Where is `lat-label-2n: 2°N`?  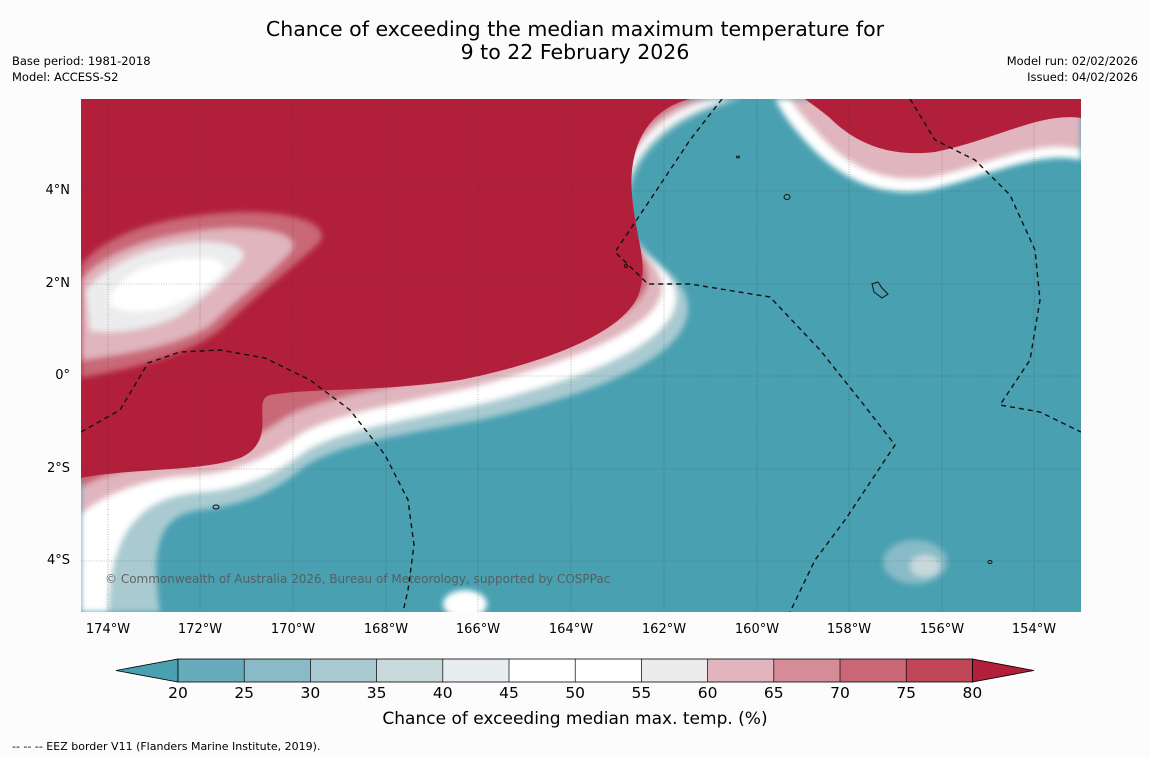 lat-label-2n: 2°N is located at coordinates (58, 283).